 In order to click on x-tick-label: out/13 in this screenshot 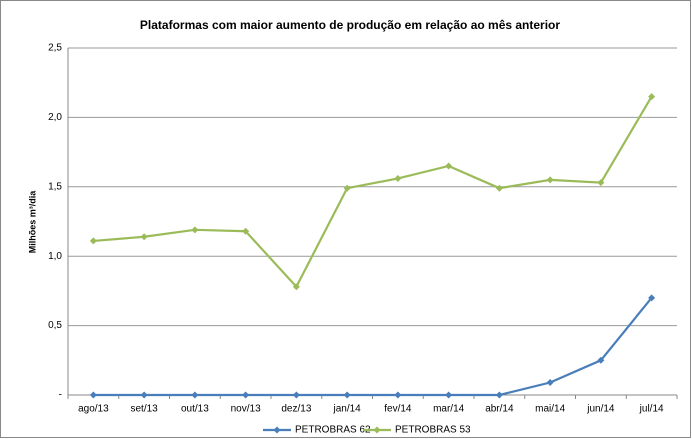, I will do `click(195, 409)`.